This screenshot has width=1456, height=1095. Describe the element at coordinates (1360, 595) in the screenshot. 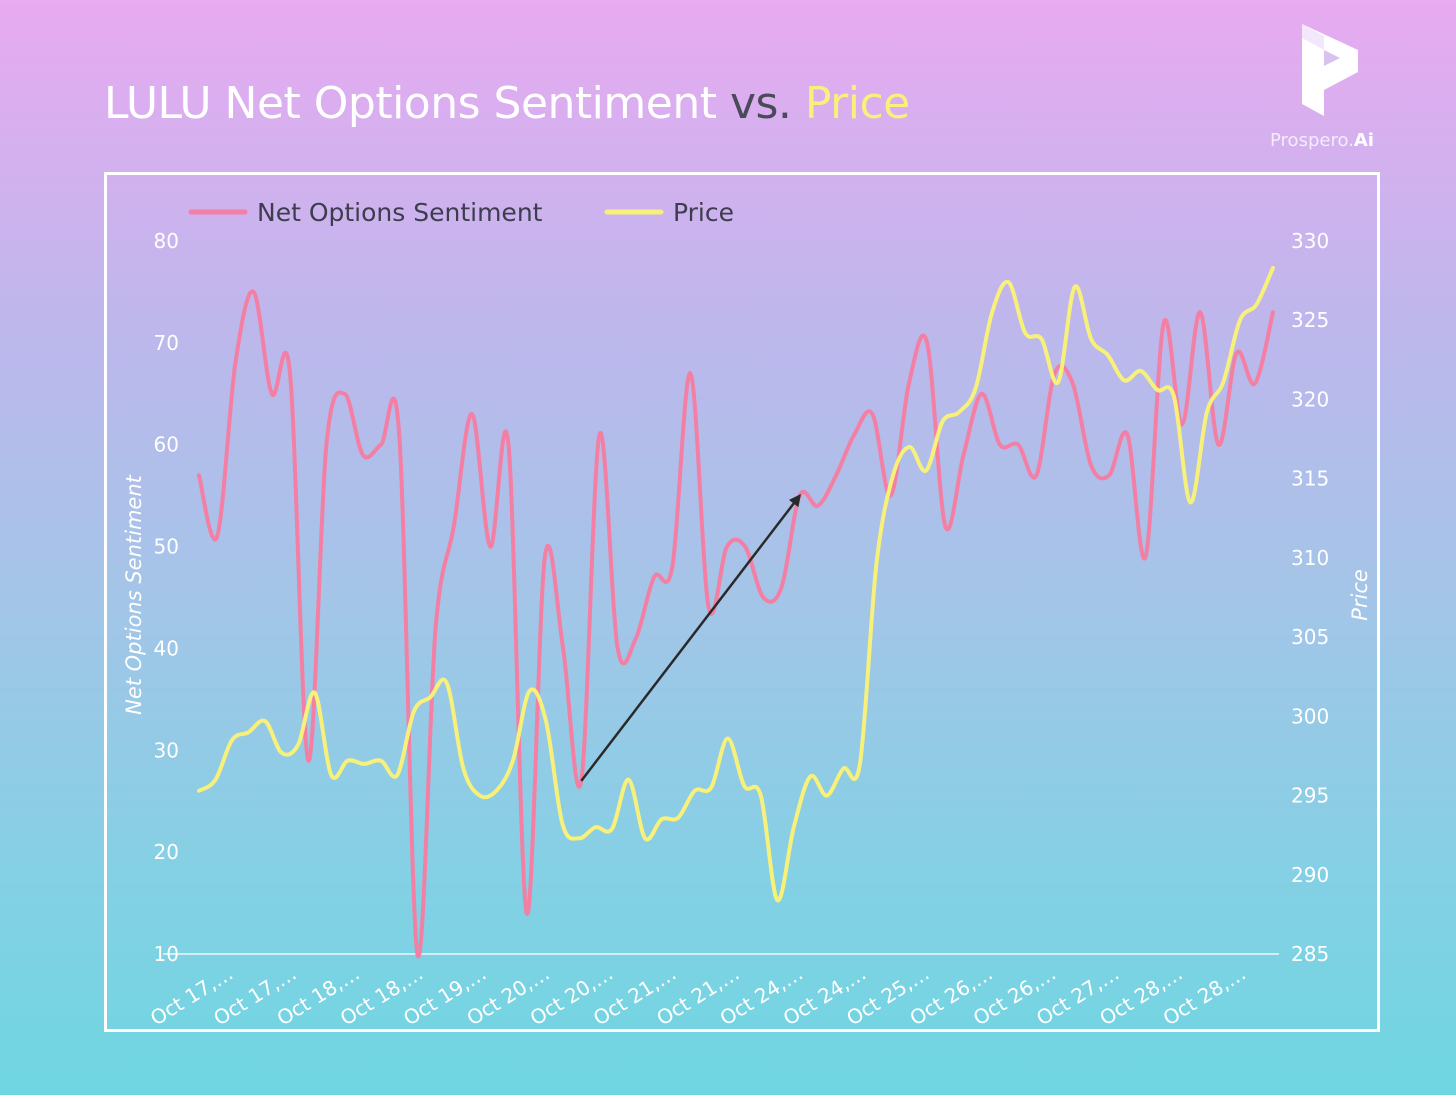

I see `right-axis-title: Price` at that location.